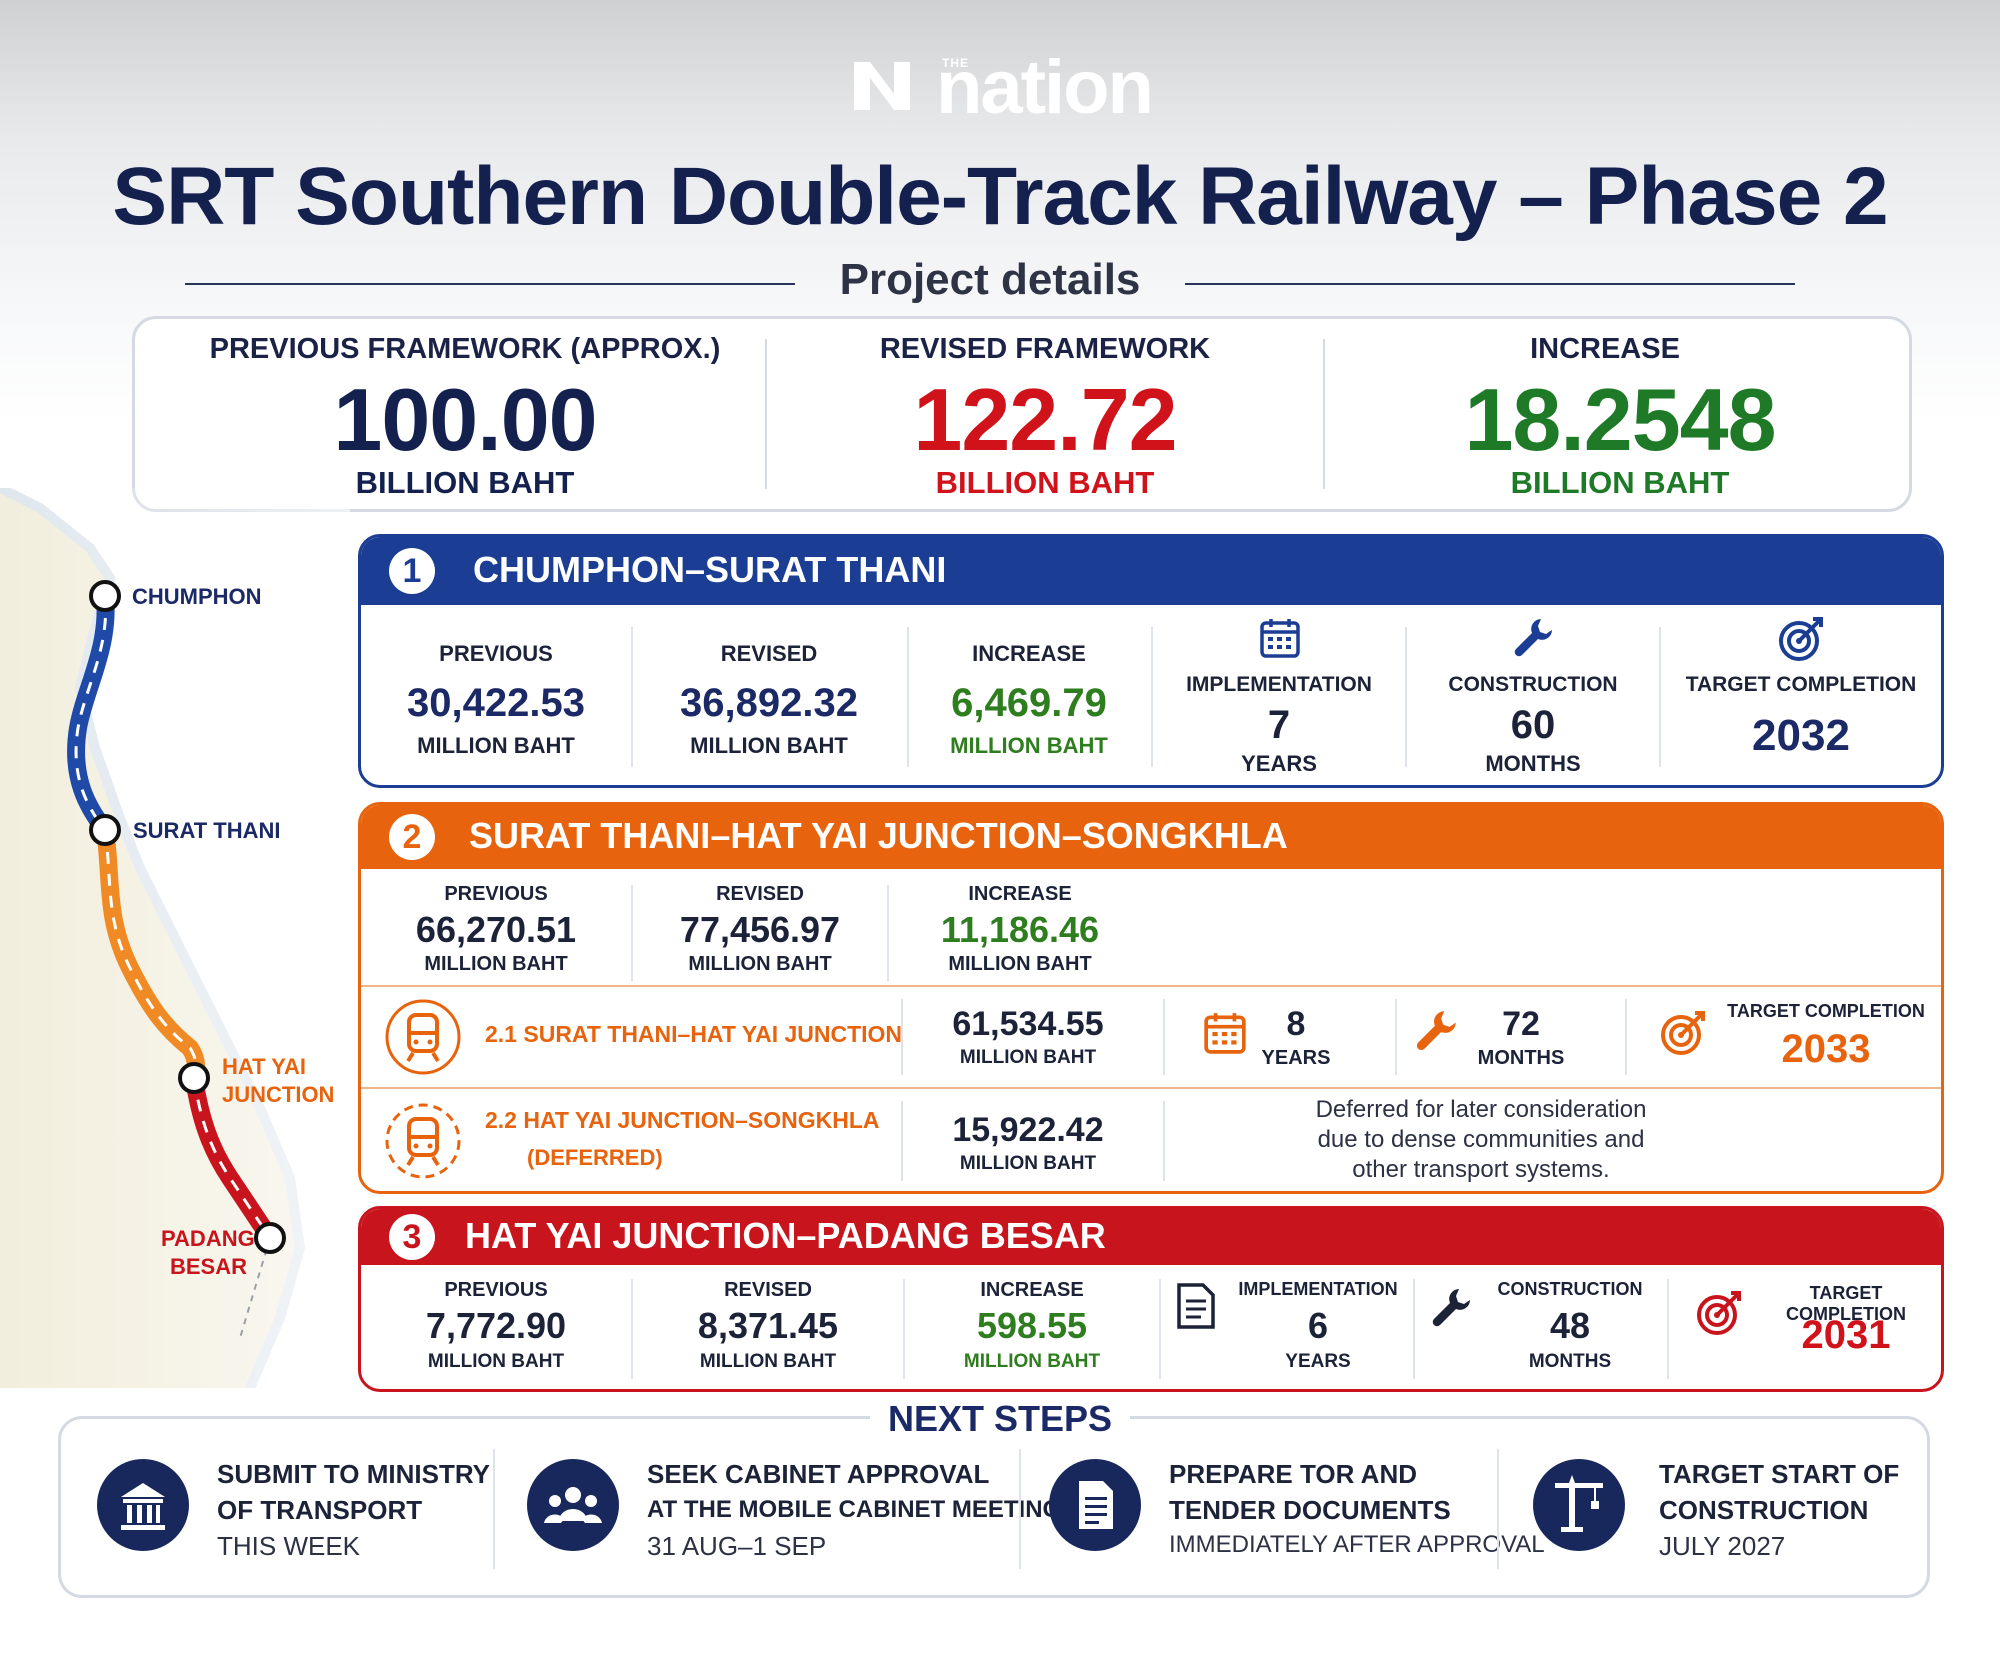  Describe the element at coordinates (1002, 87) in the screenshot. I see `the-nation-logo: THE nation` at that location.